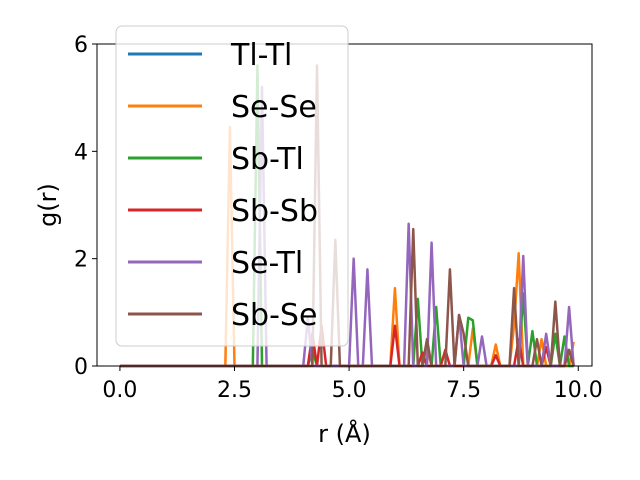 This screenshot has height=480, width=640. I want to click on legend-label-sb-sb: Sb-Sb, so click(274, 211).